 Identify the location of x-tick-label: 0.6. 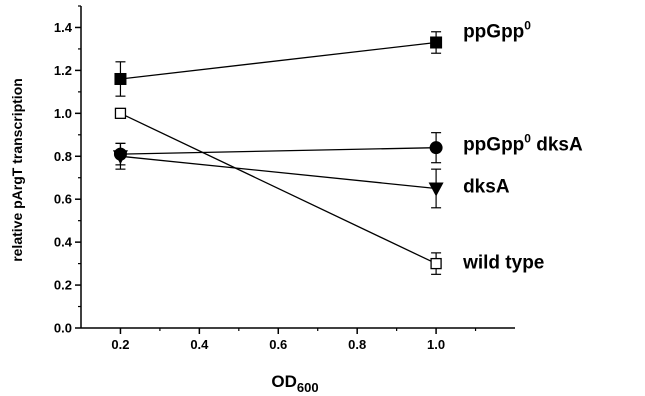
(278, 344).